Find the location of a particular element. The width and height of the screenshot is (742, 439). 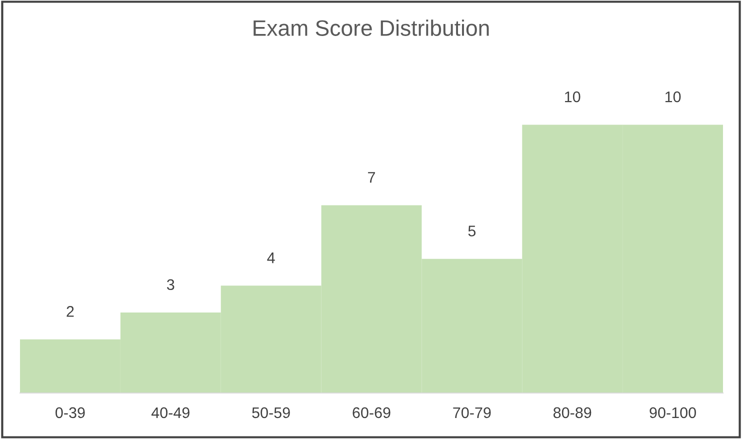

data-label: 5 is located at coordinates (472, 231).